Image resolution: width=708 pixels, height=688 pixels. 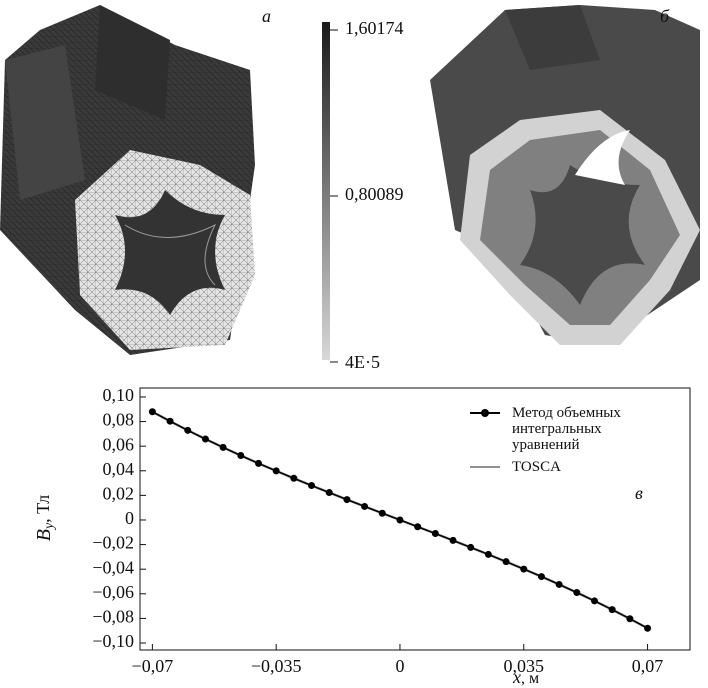 What do you see at coordinates (485, 467) in the screenshot?
I see `legend-swatch` at bounding box center [485, 467].